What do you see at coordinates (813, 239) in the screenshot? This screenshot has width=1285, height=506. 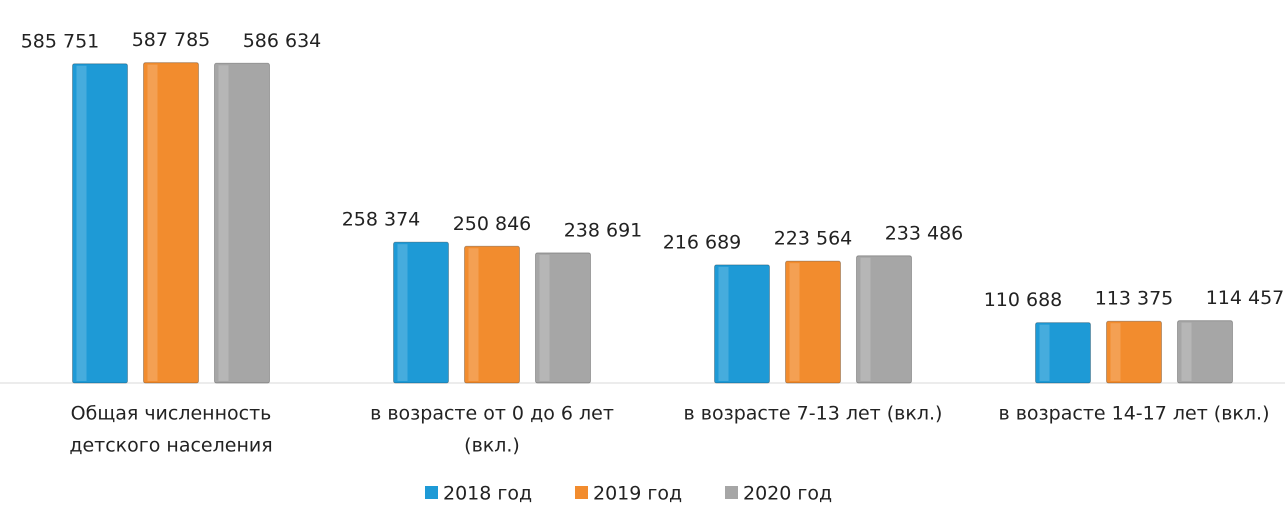 I see `data-label: 223 564` at bounding box center [813, 239].